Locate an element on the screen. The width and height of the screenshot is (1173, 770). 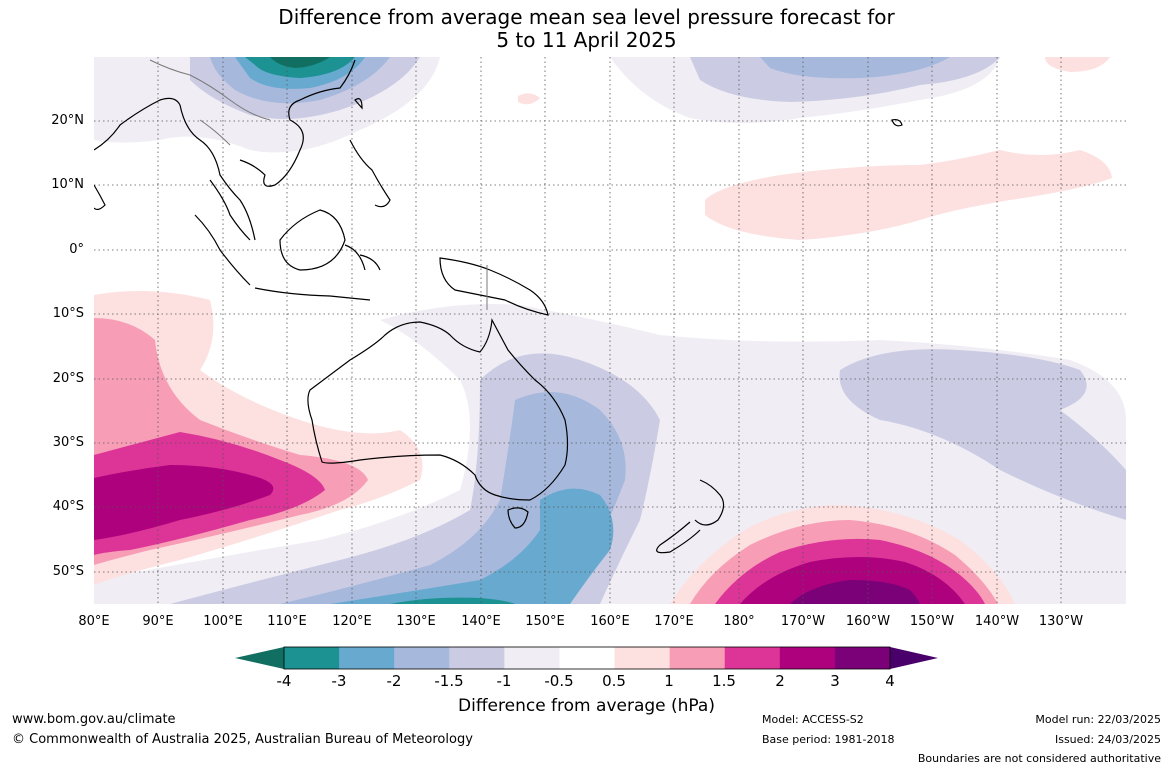
contour-npac-minus-1.5 is located at coordinates (855, 68).